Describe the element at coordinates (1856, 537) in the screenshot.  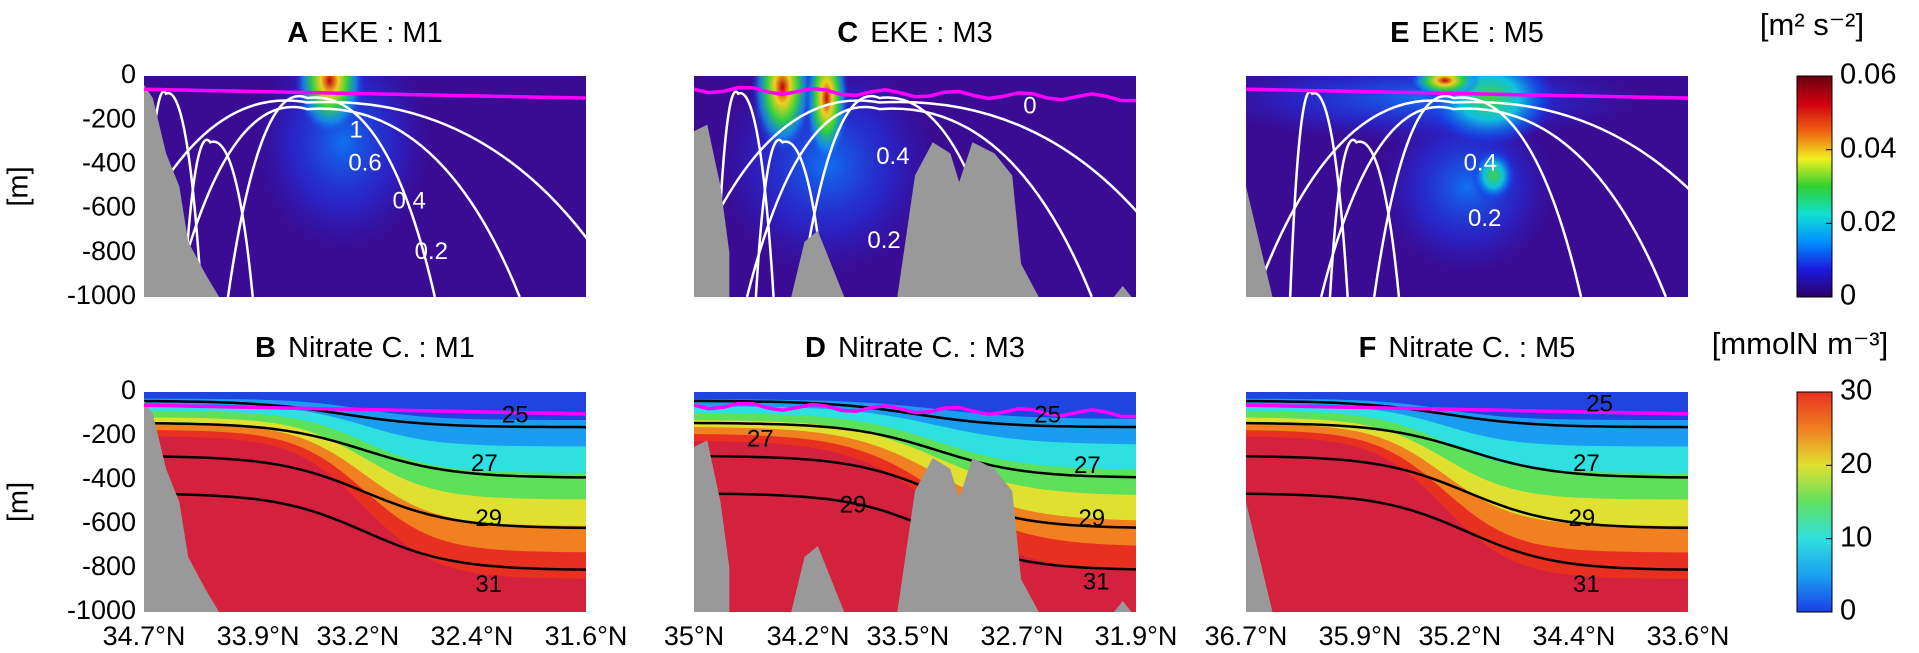
I see `colorbar-tick-label: 10` at that location.